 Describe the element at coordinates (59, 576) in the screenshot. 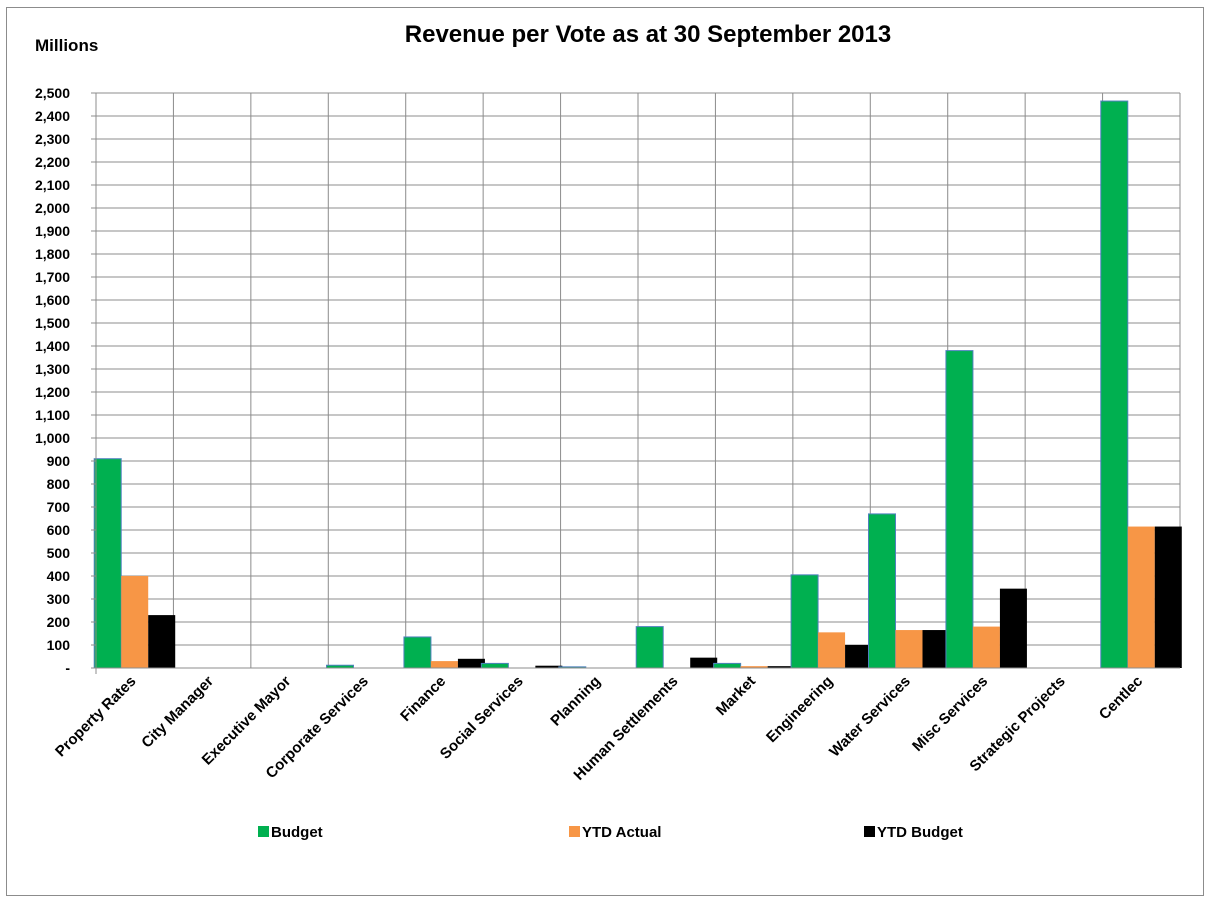

I see `y-tick-label: 400` at that location.